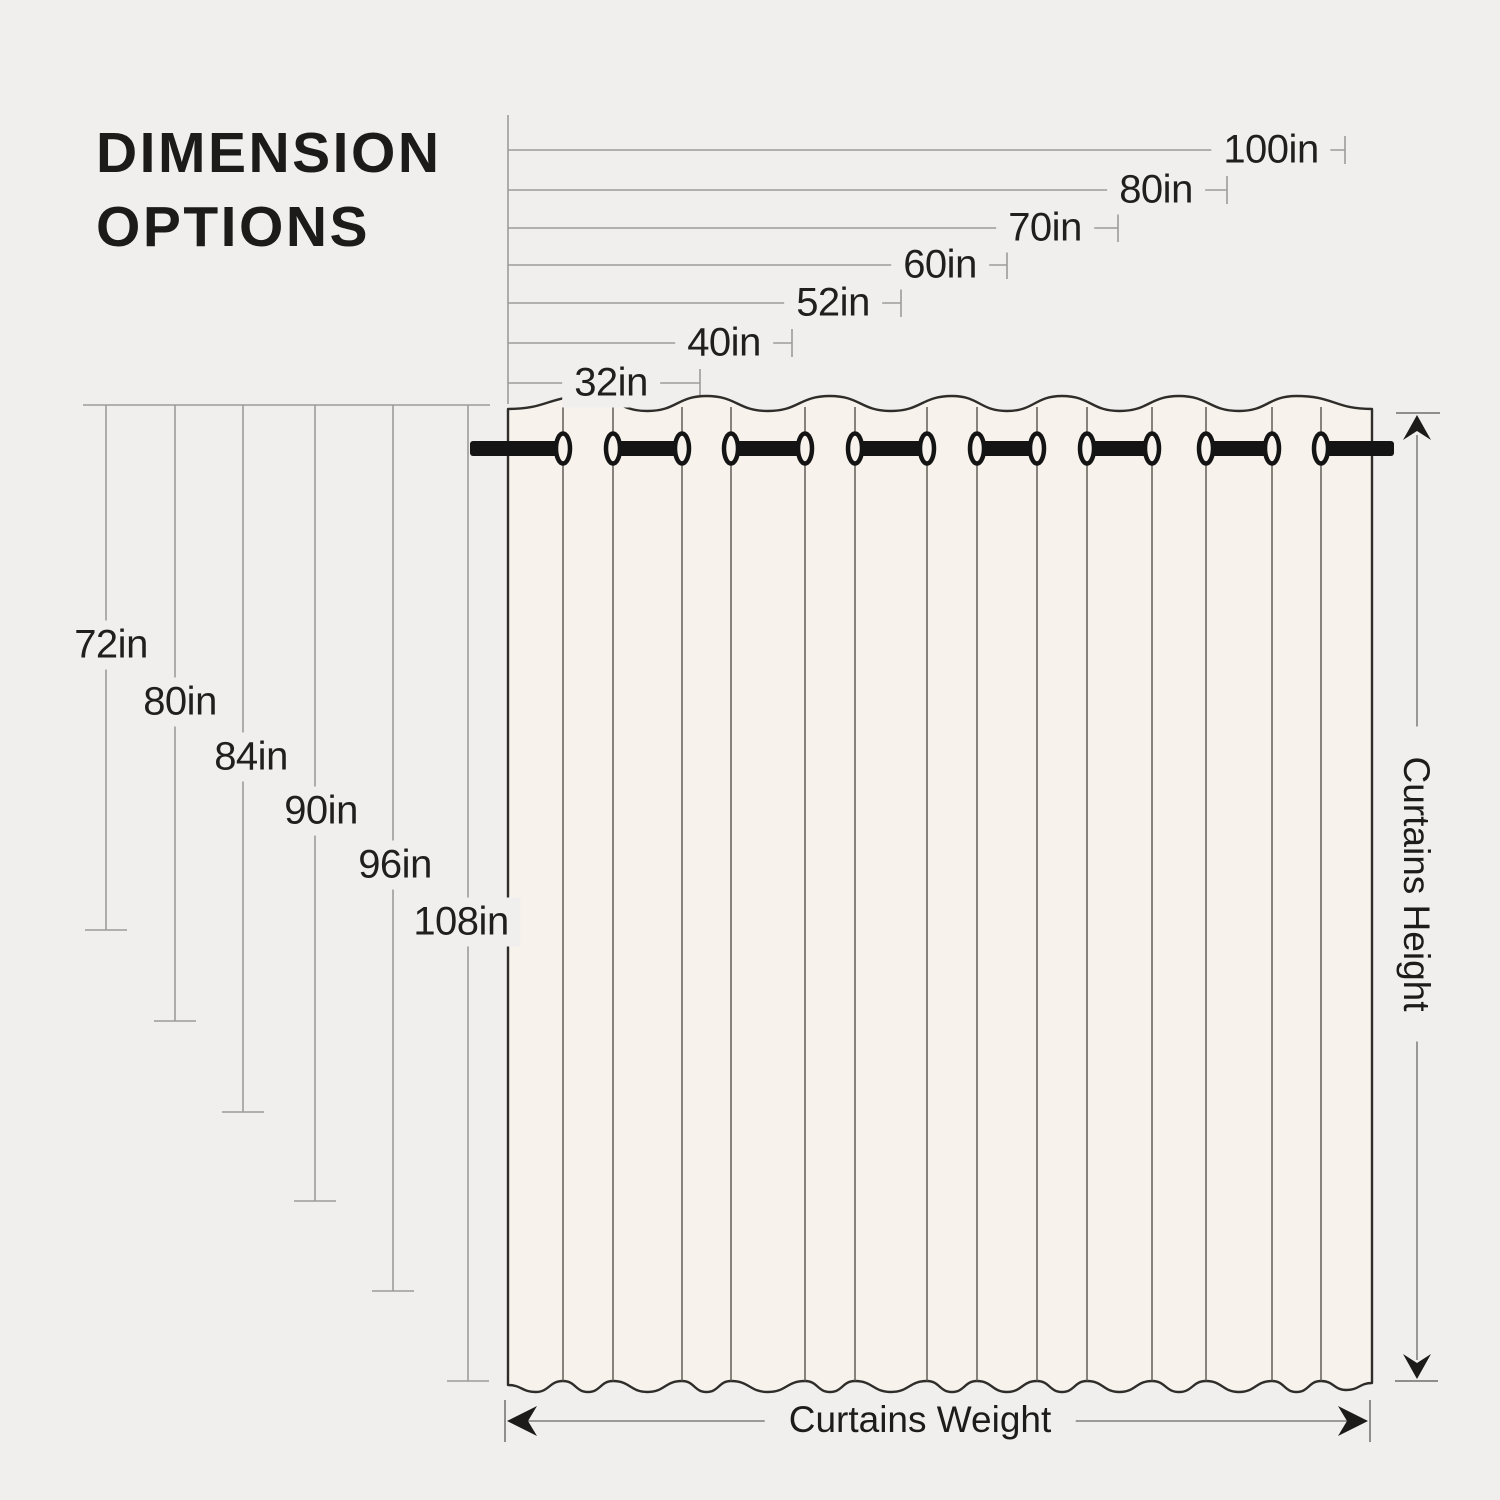 The height and width of the screenshot is (1500, 1500). What do you see at coordinates (920, 1420) in the screenshot?
I see `curtains-weight-label: Curtains Weight` at bounding box center [920, 1420].